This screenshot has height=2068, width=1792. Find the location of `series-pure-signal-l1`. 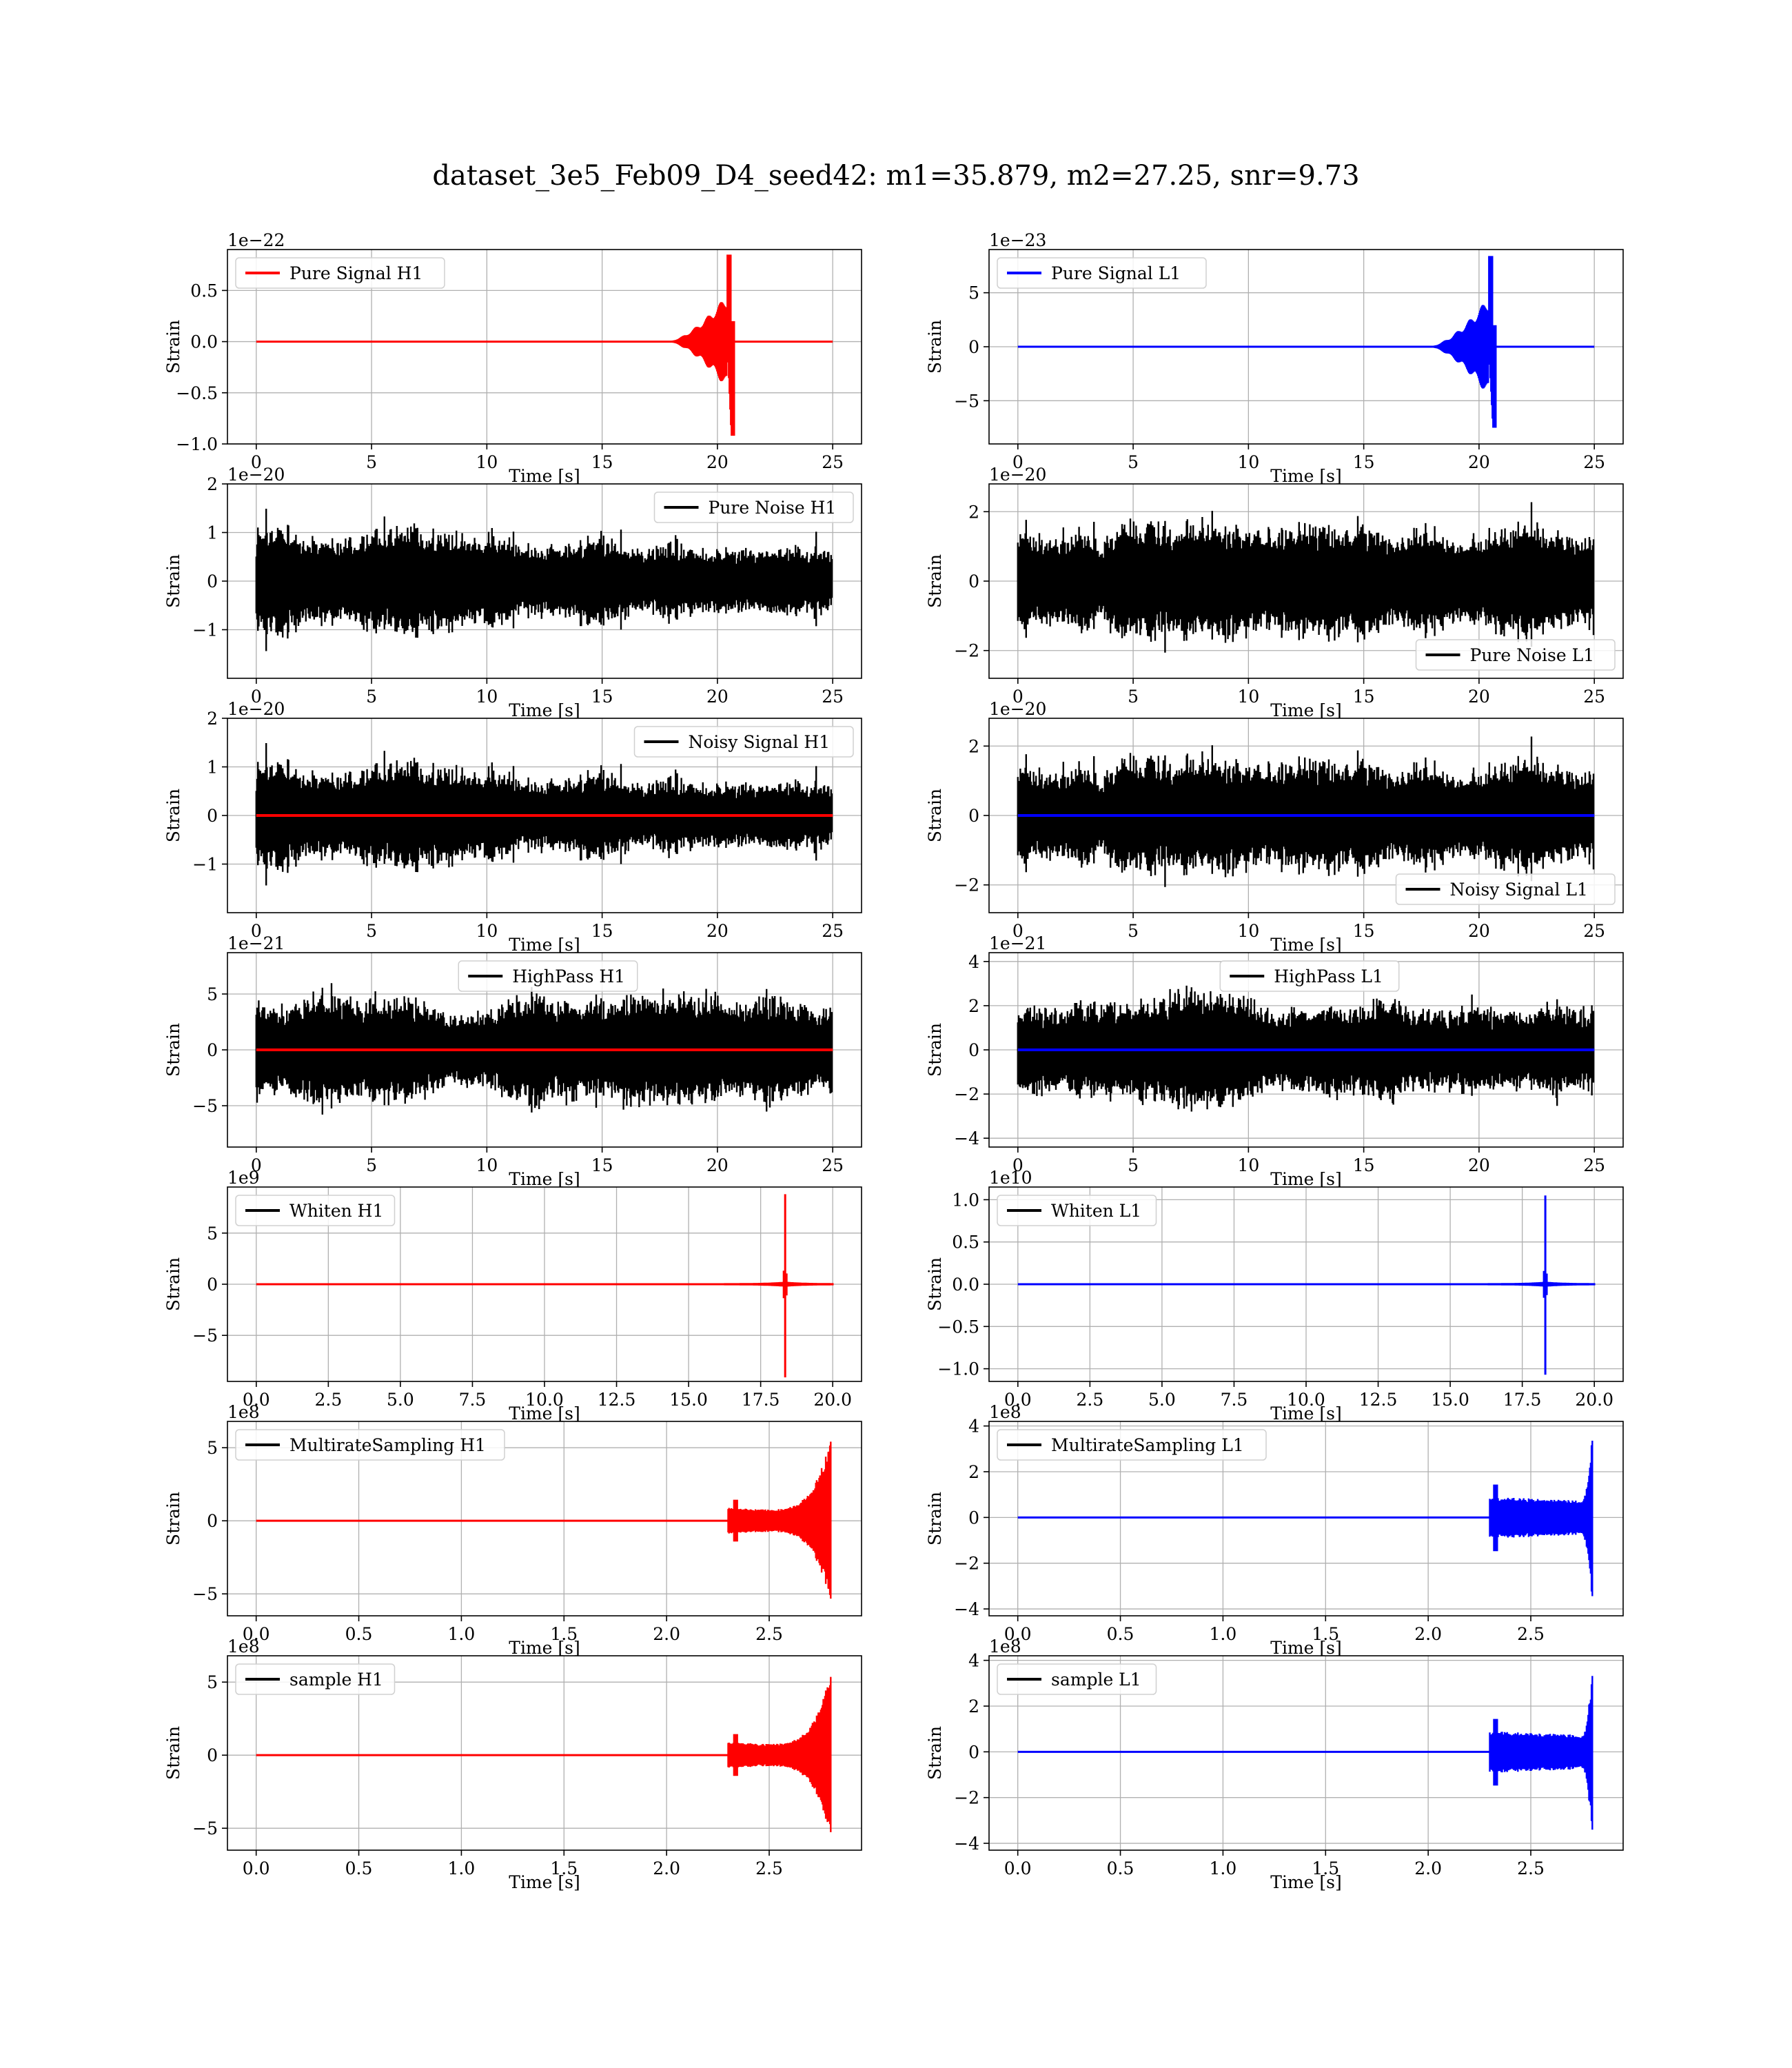

series-pure-signal-l1 is located at coordinates (1462, 342).